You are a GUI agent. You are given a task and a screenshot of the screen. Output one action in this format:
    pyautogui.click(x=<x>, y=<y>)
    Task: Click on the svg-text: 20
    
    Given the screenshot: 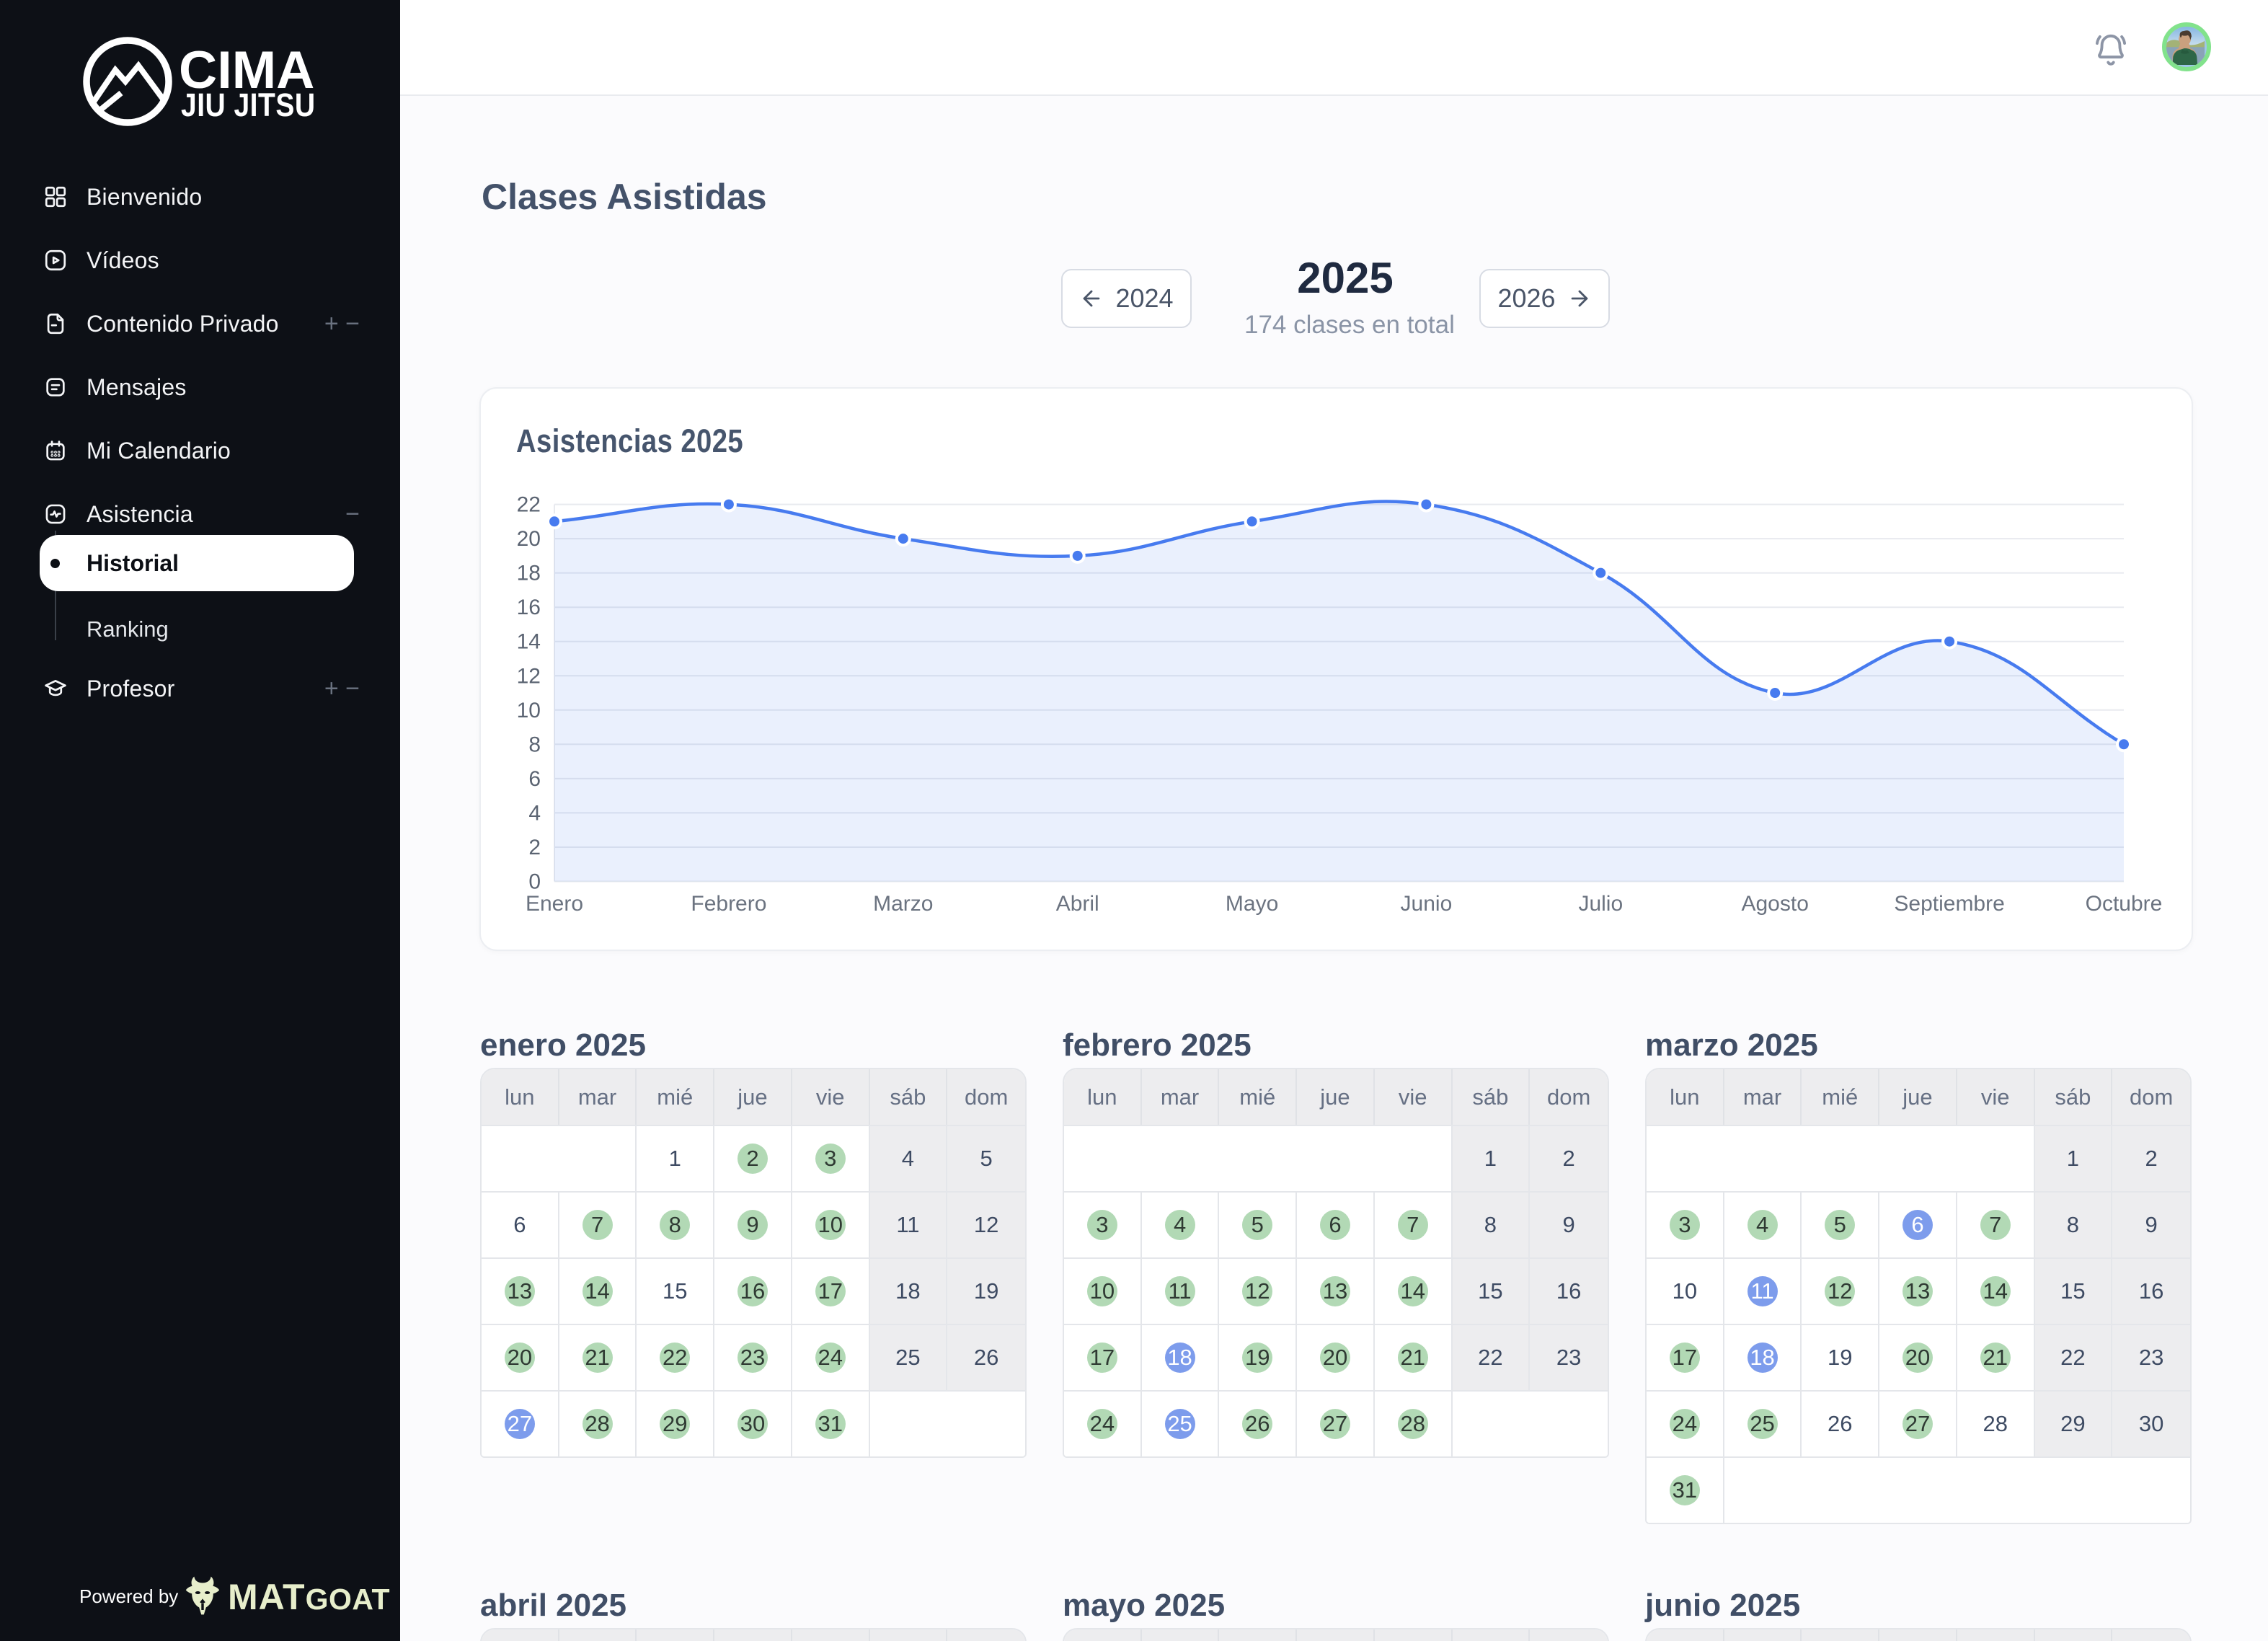 What is the action you would take?
    pyautogui.click(x=529, y=539)
    